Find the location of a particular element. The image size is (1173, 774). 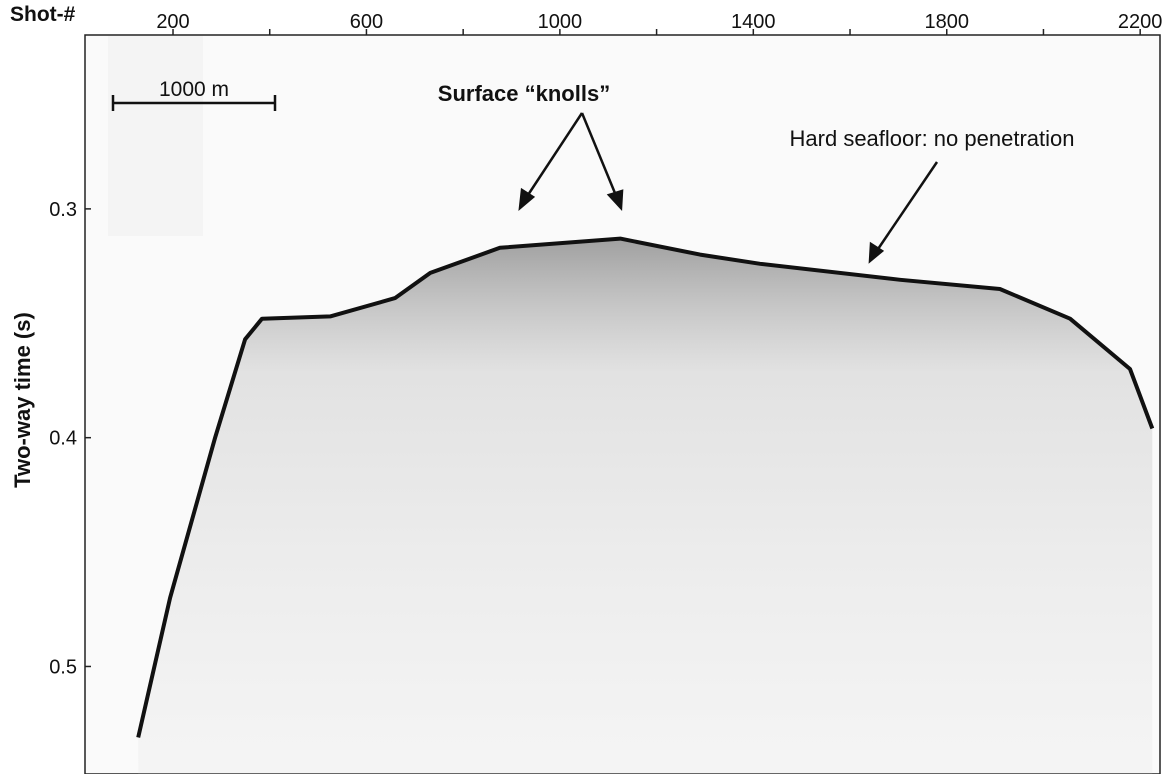

y-axis-label: Two-way time (s) is located at coordinates (22, 400).